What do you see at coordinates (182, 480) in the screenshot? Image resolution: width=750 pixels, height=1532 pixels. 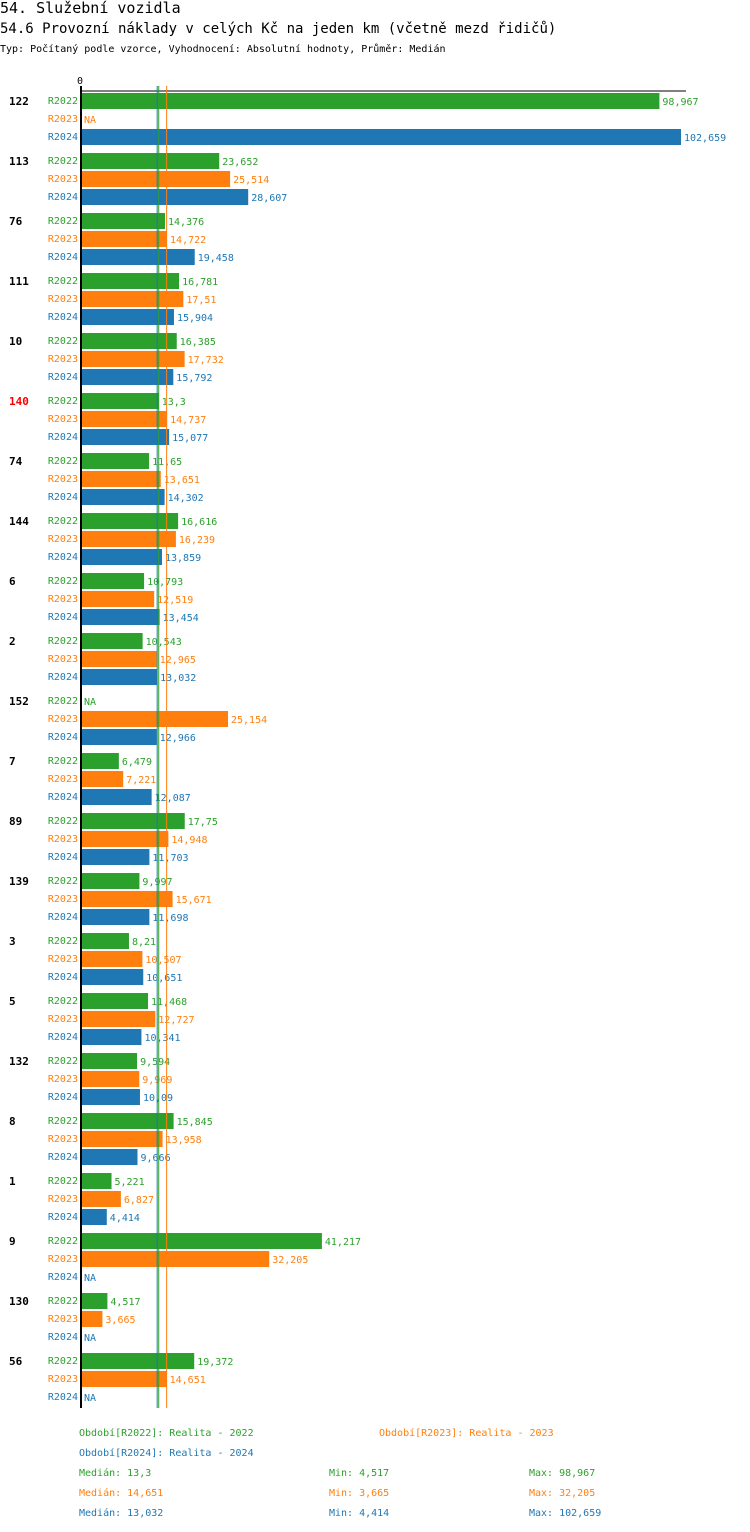 I see `data-label: 13,651` at bounding box center [182, 480].